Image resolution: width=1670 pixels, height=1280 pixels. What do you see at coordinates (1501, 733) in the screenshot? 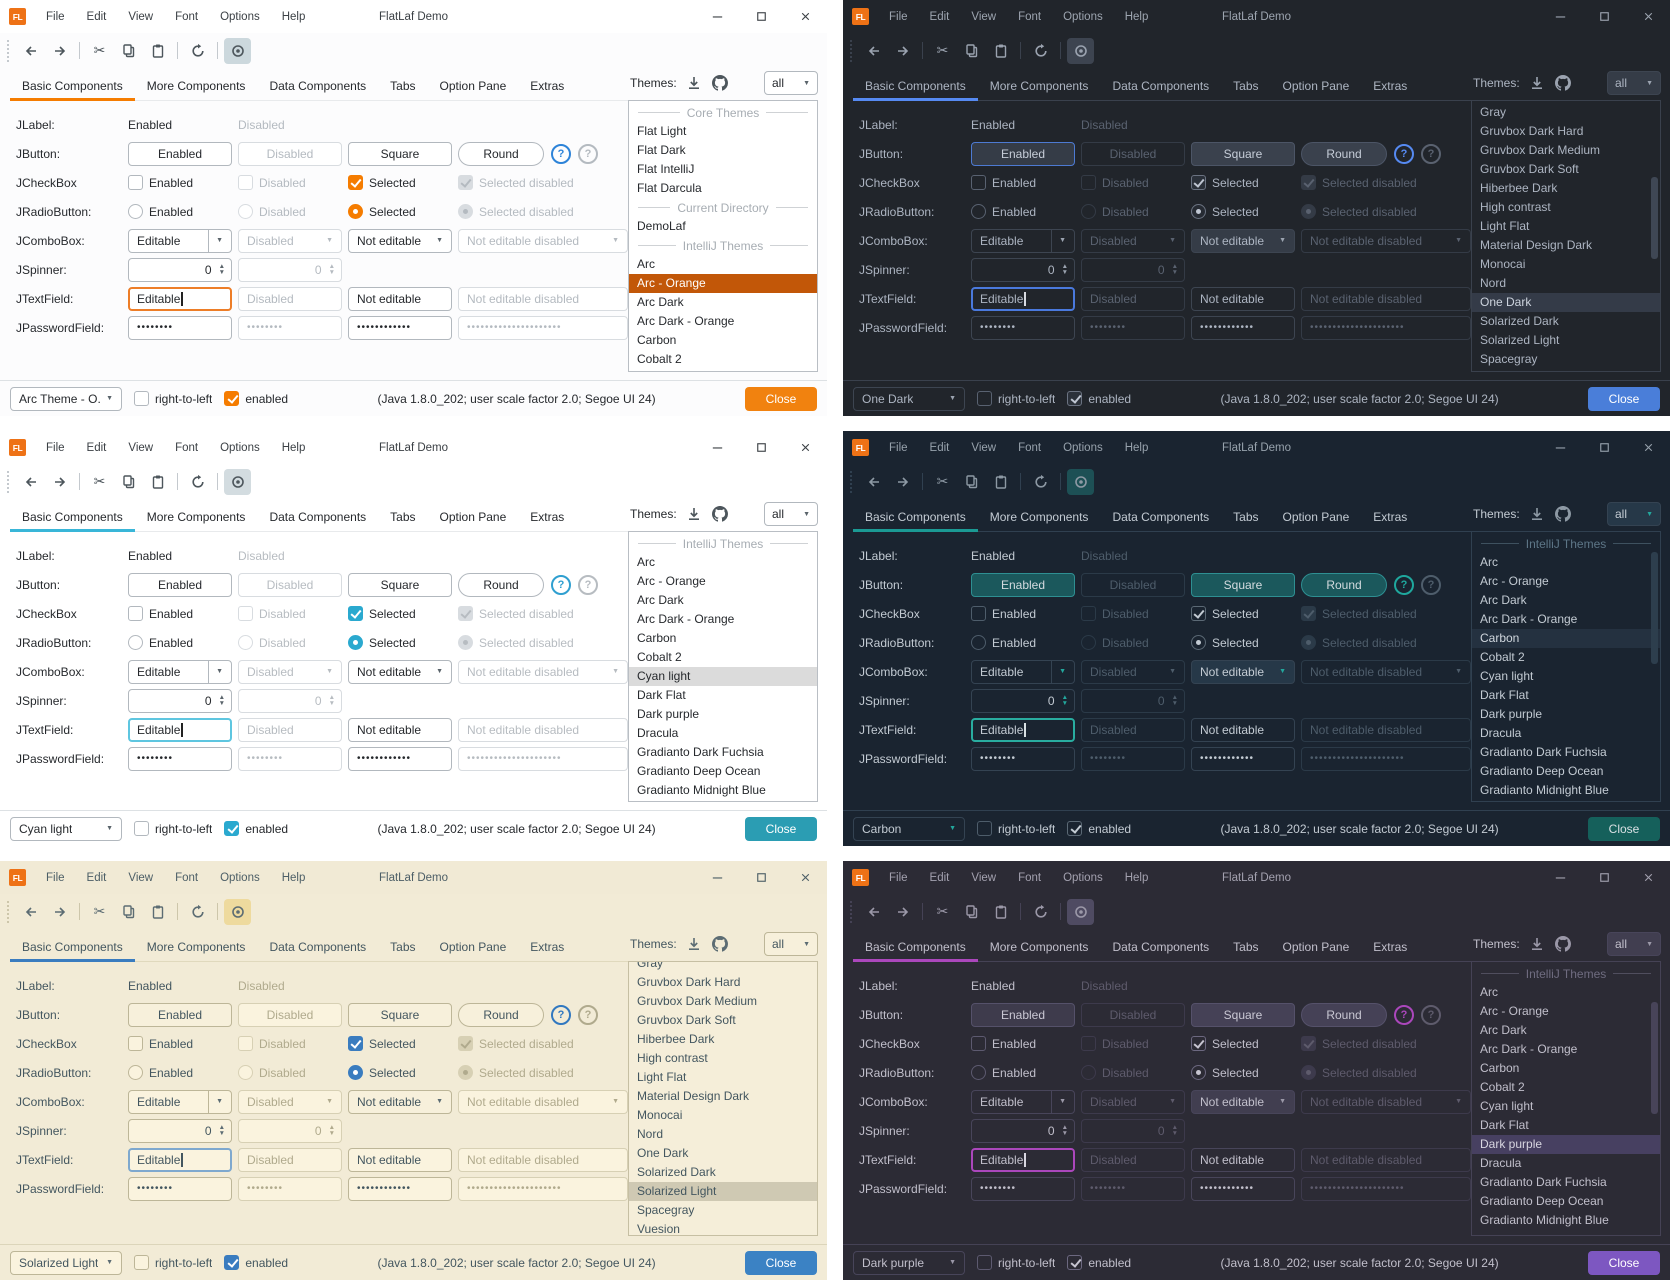
I see `theme-list-item: Dracula` at bounding box center [1501, 733].